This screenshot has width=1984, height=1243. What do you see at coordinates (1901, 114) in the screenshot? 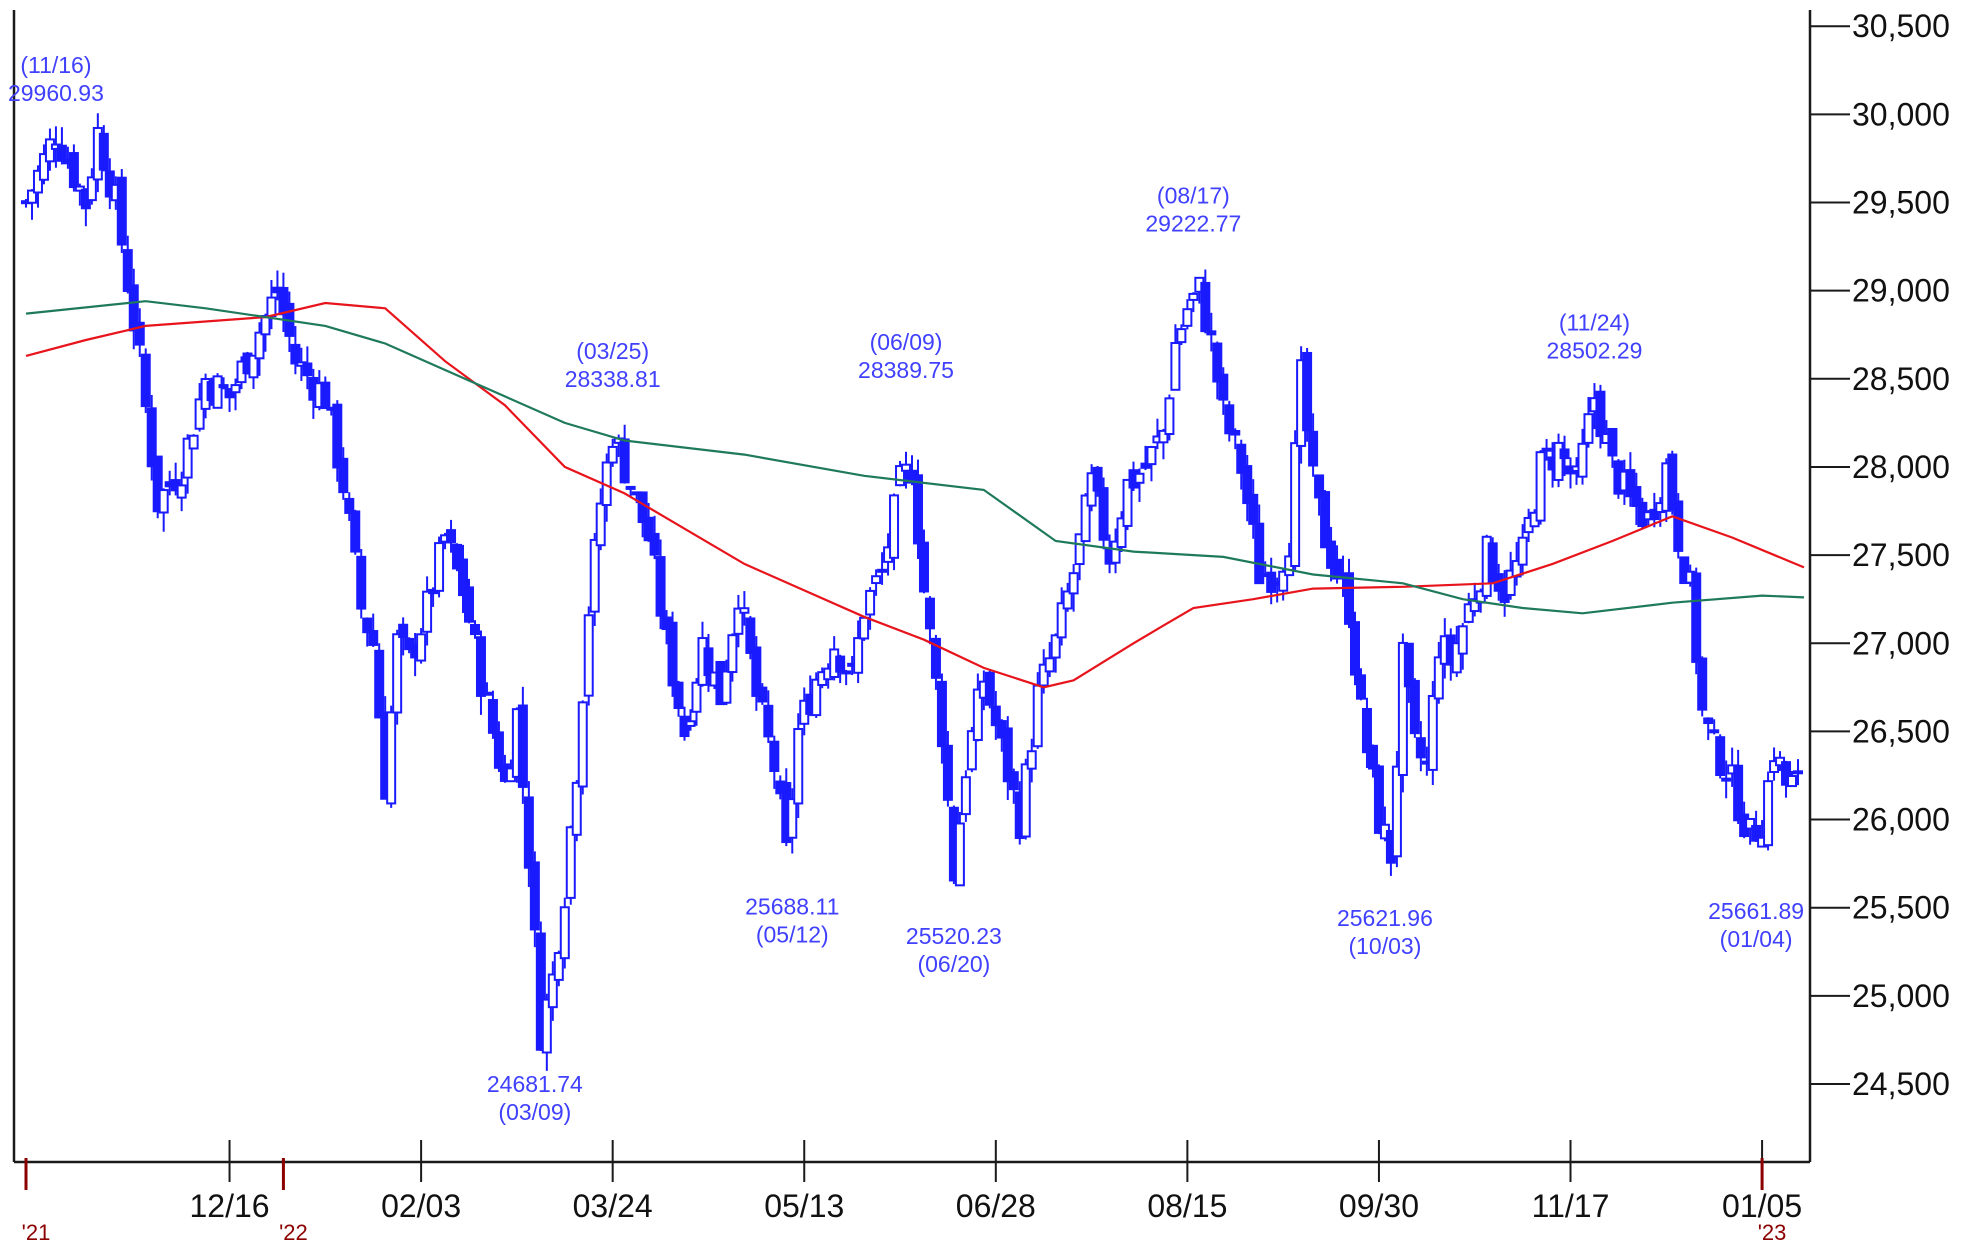
I see `y-tick-label: 30,000` at bounding box center [1901, 114].